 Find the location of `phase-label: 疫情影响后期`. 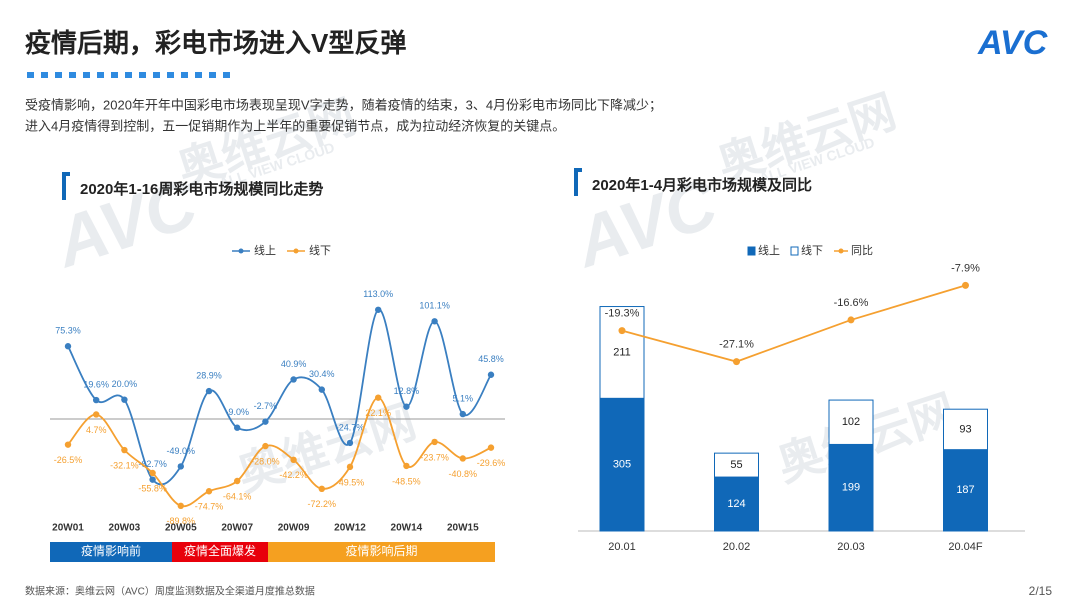

phase-label: 疫情影响后期 is located at coordinates (381, 550).